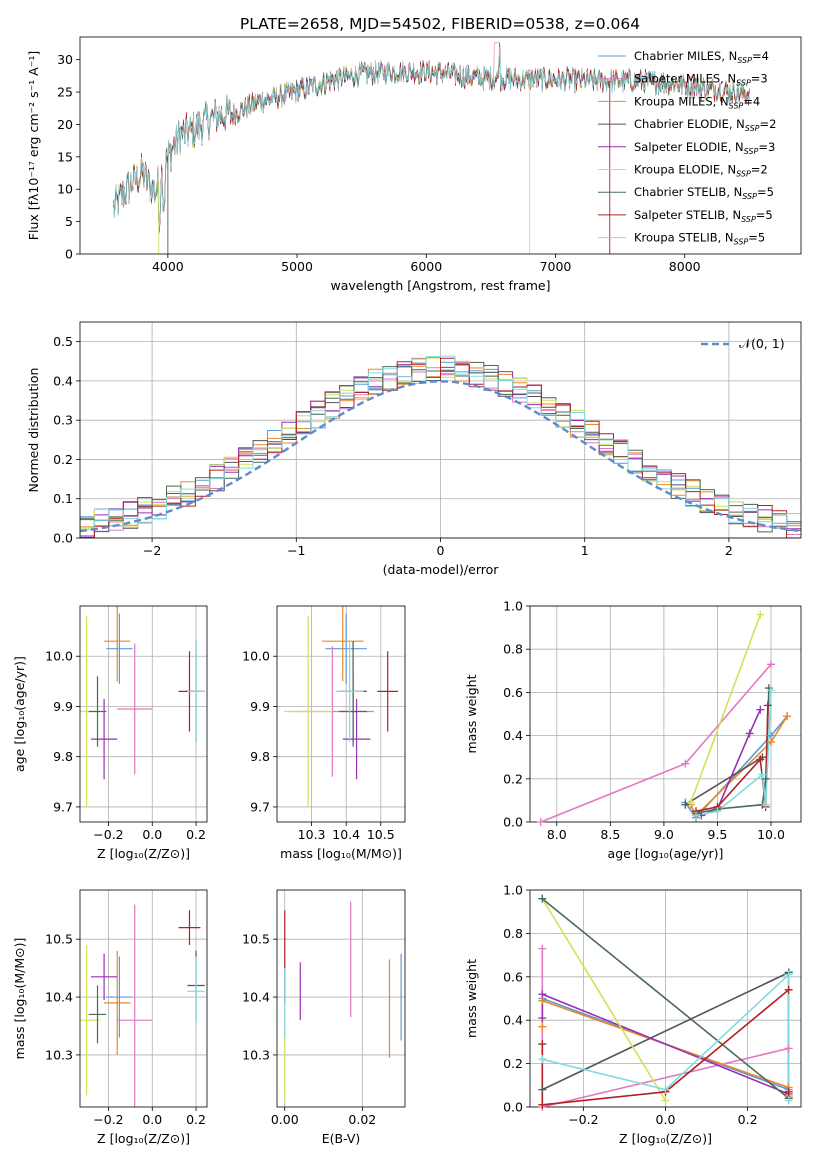 This screenshot has width=819, height=1170. Describe the element at coordinates (765, 778) in the screenshot. I see `weight-marker-chabrier-stelib` at that location.